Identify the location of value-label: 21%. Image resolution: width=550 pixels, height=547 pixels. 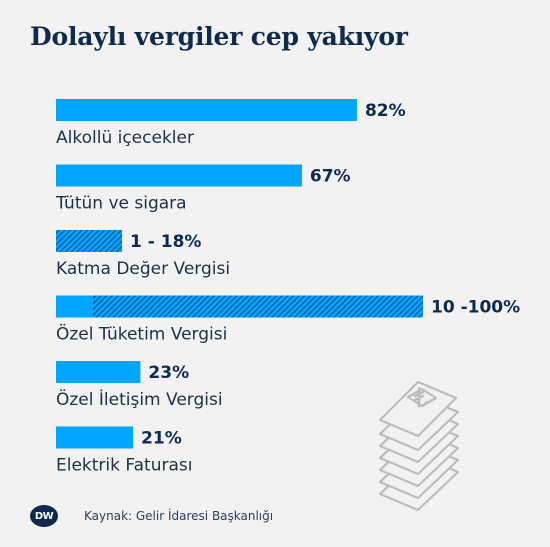
(161, 439).